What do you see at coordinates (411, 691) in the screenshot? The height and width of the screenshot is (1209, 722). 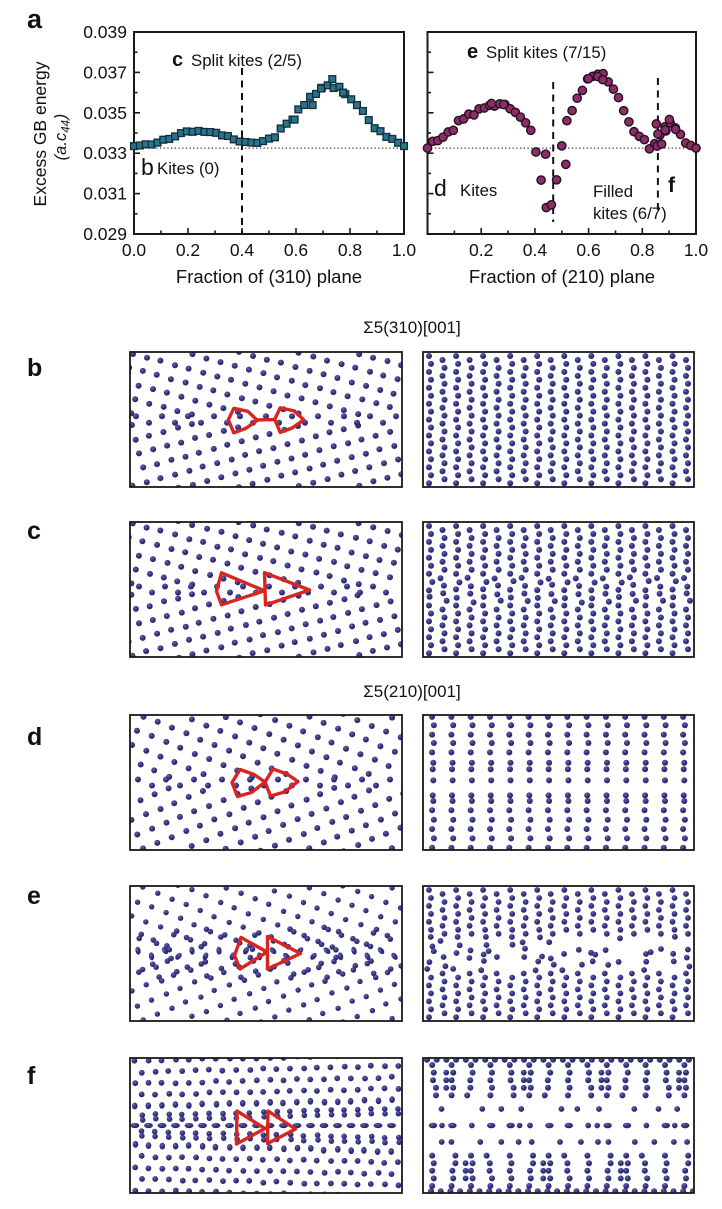 I see `svg-text: Σ5(210)[001]` at bounding box center [411, 691].